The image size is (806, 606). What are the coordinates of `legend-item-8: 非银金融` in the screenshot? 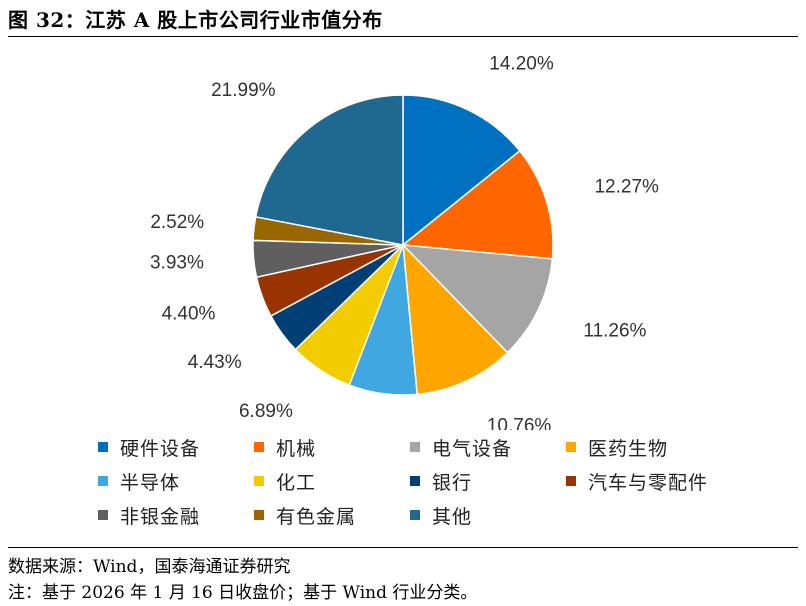 It's located at (176, 515).